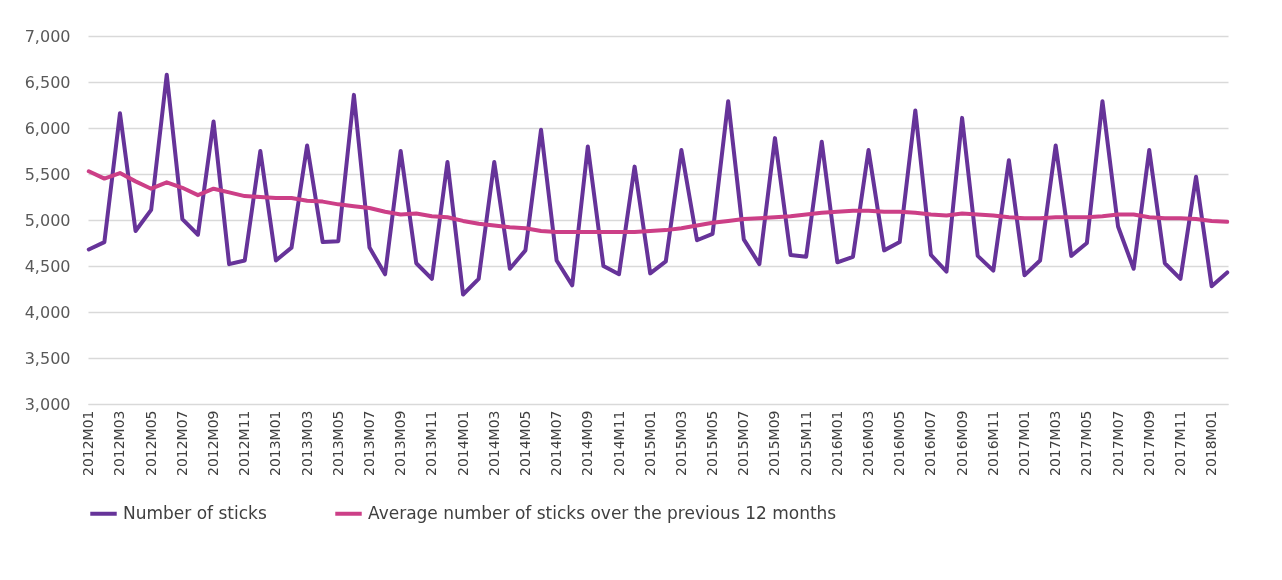  Describe the element at coordinates (244, 443) in the screenshot. I see `x-tick-label: 2012M11` at that location.